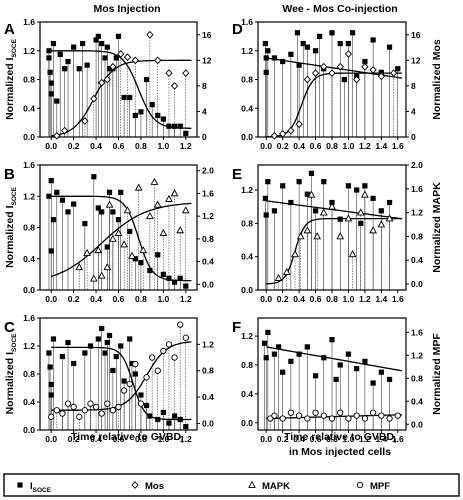  Describe the element at coordinates (340, 438) in the screenshot. I see `right-x-axis-label: Time relative to GVBDI` at that location.